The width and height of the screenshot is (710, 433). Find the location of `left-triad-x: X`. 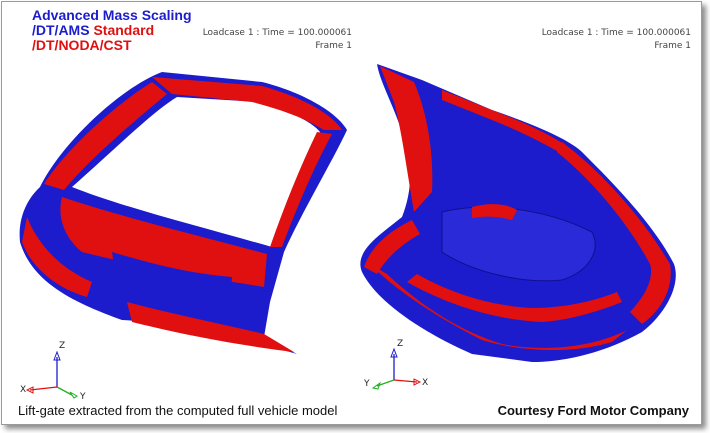

left-triad-x: X is located at coordinates (23, 390).